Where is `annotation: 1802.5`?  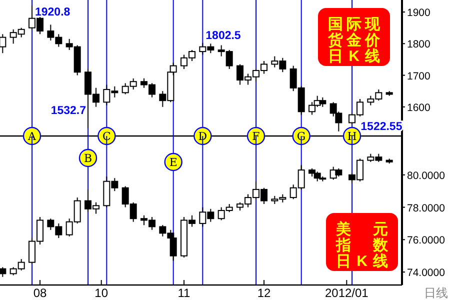 annotation: 1802.5 is located at coordinates (224, 36).